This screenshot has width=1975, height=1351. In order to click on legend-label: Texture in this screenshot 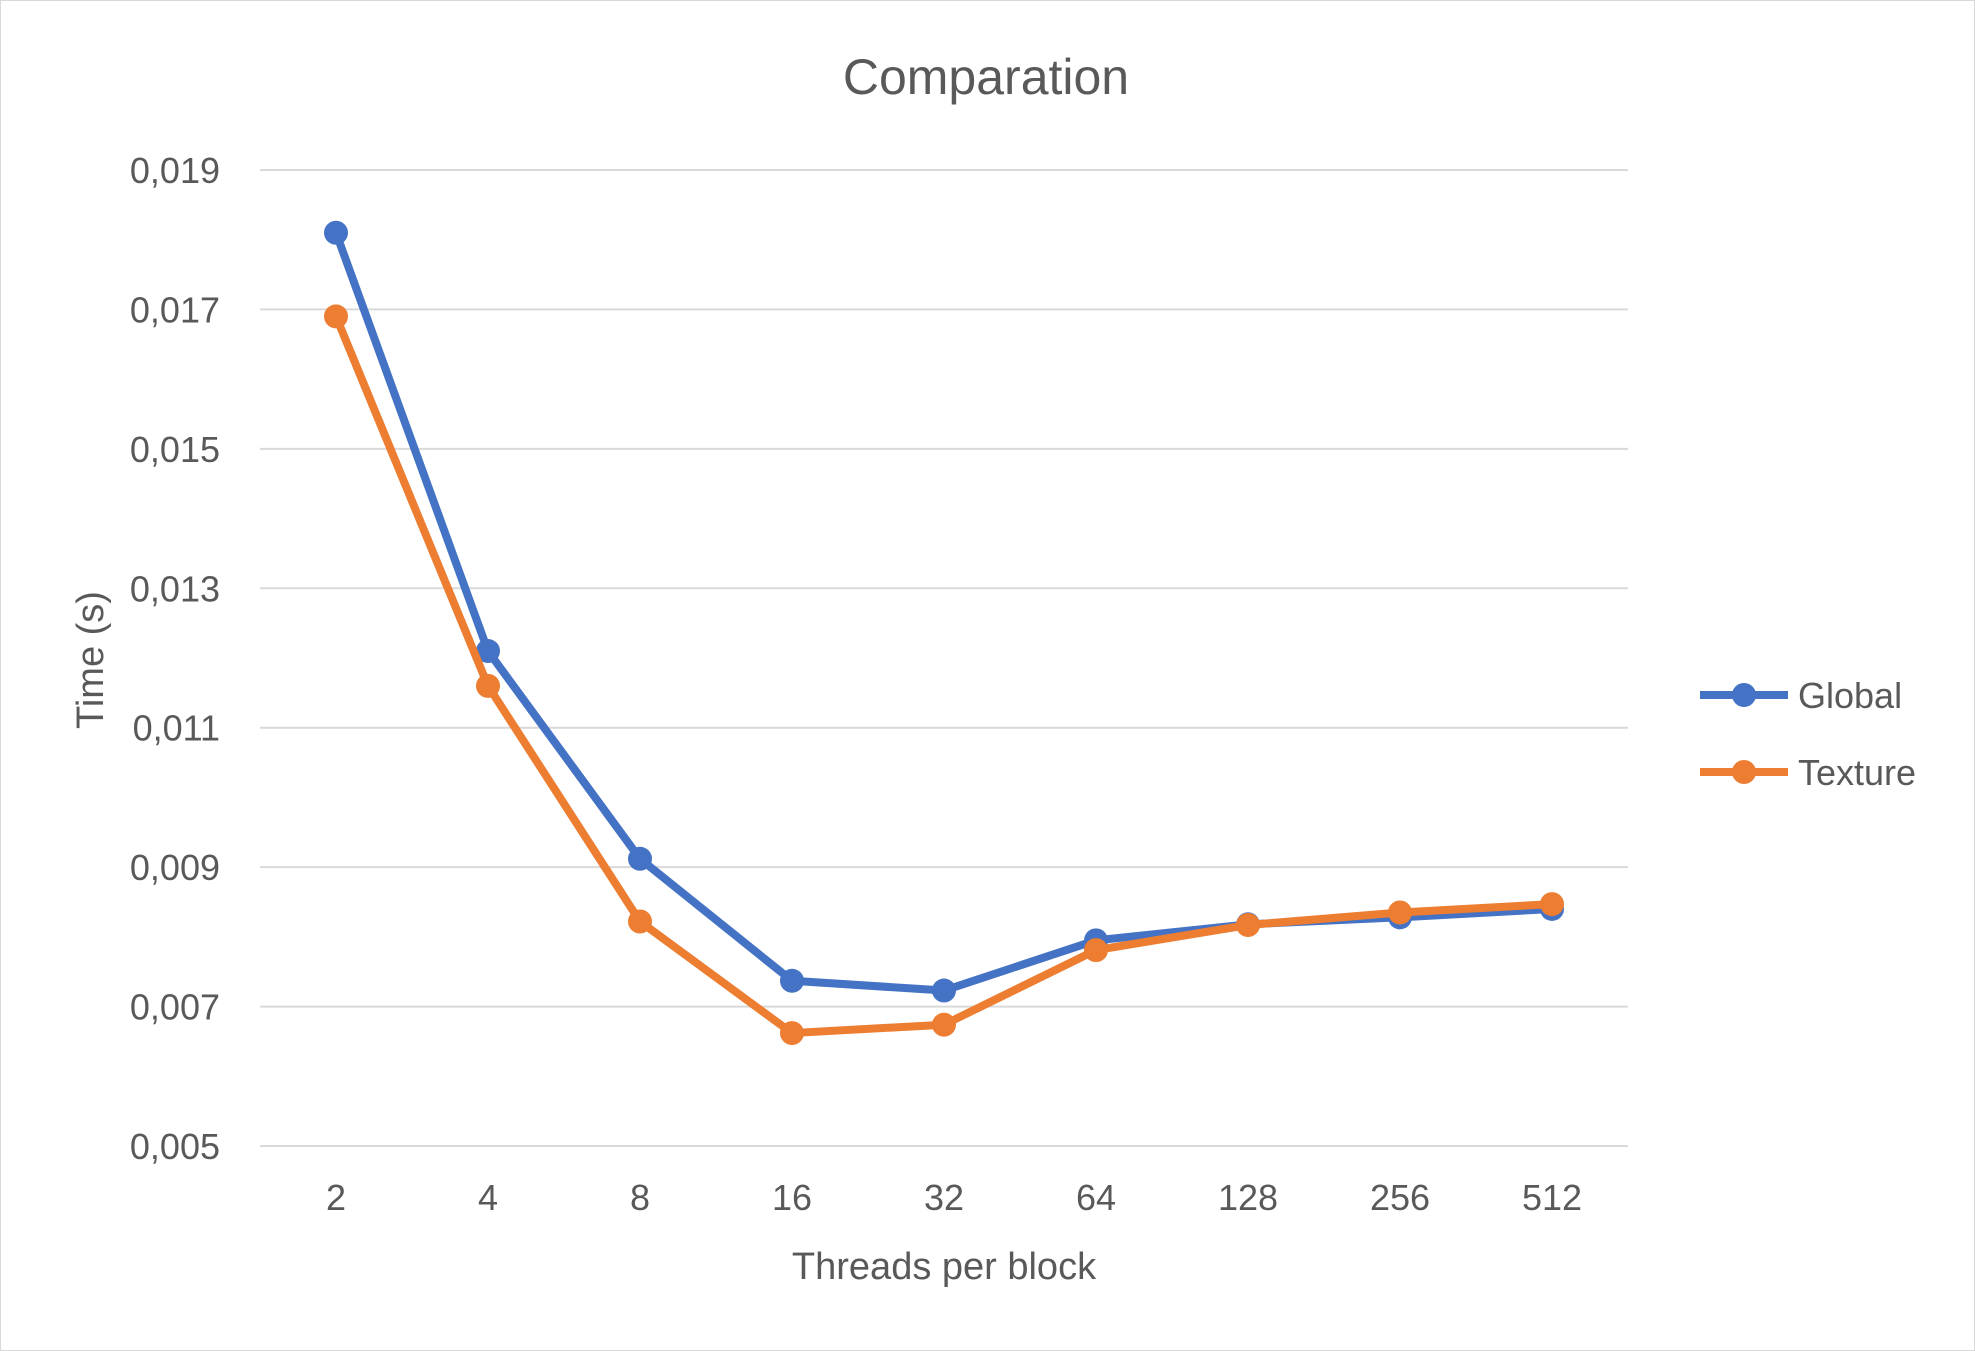, I will do `click(1857, 772)`.